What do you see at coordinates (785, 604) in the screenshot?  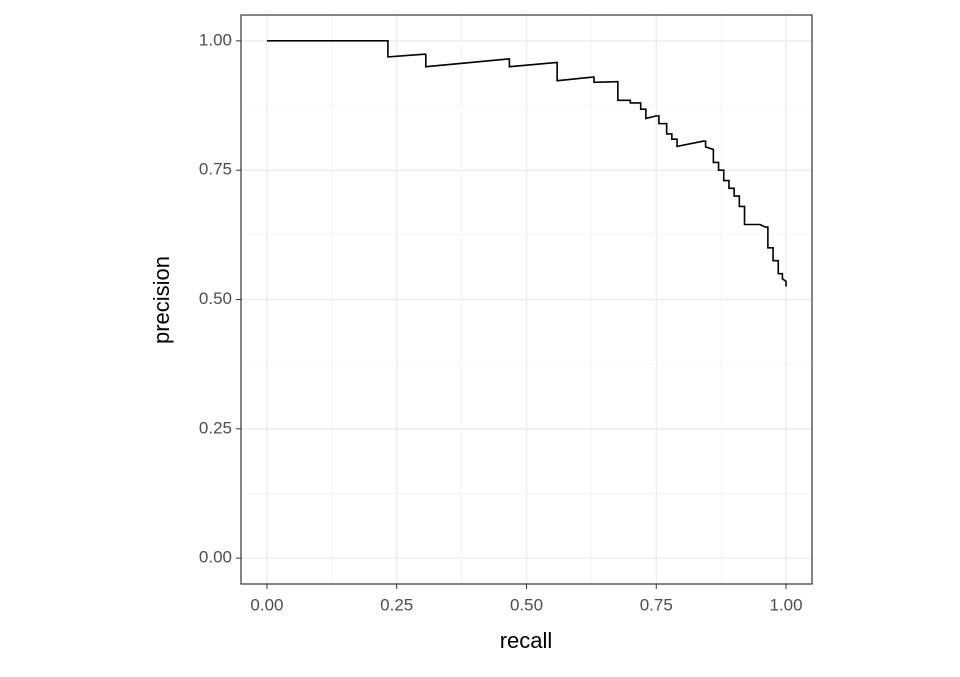 I see `x-tick-label: 1.00` at bounding box center [785, 604].